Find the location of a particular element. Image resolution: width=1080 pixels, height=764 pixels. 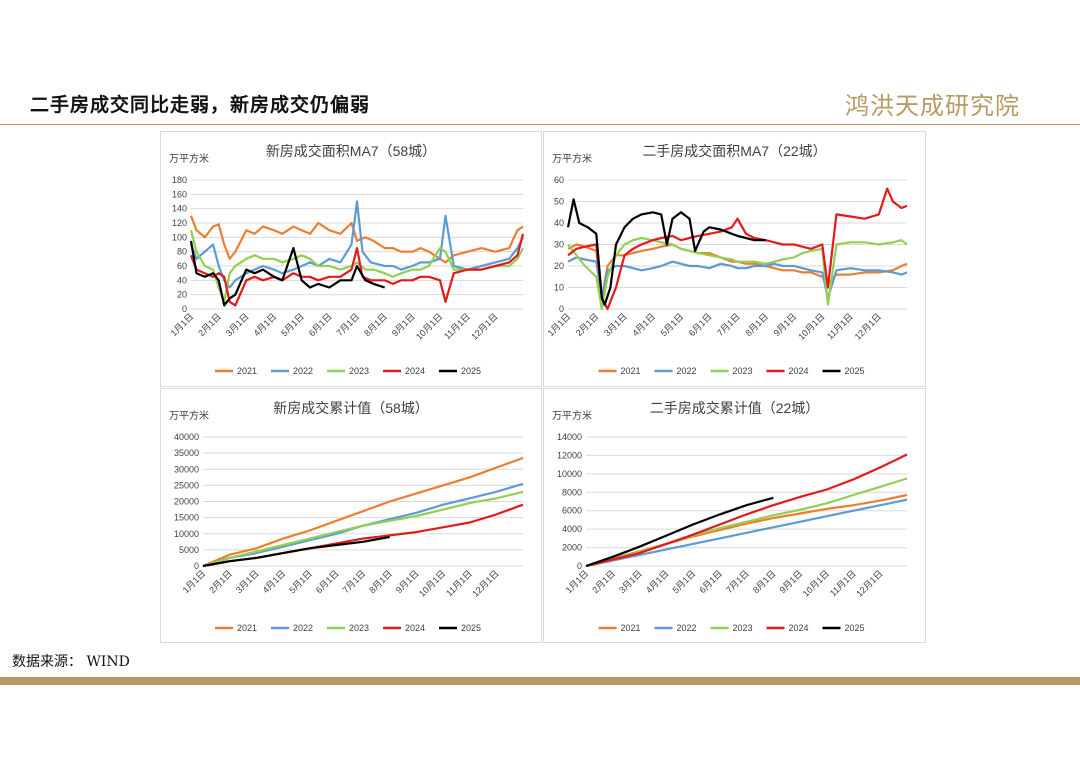

y-tick-label: 4000 is located at coordinates (572, 529).